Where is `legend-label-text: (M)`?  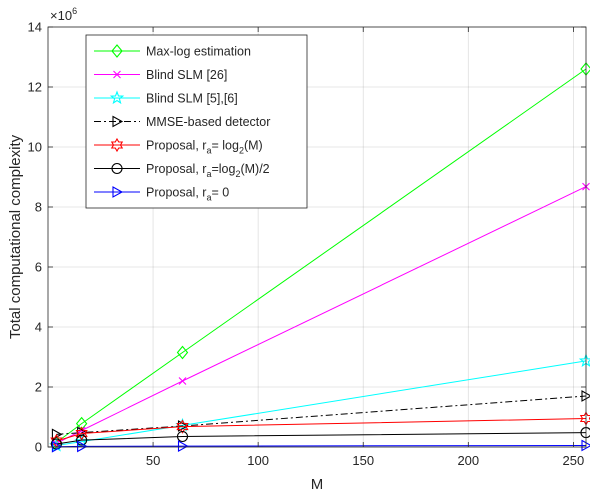 legend-label-text: (M) is located at coordinates (253, 146).